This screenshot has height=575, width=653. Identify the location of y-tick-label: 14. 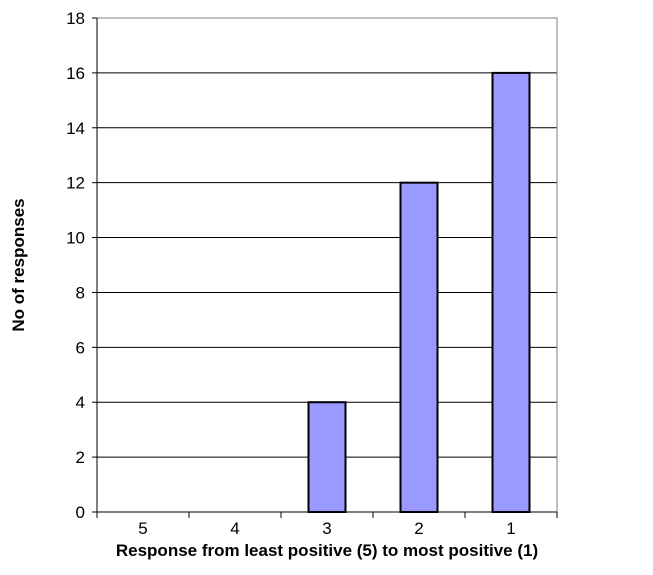
(75, 128).